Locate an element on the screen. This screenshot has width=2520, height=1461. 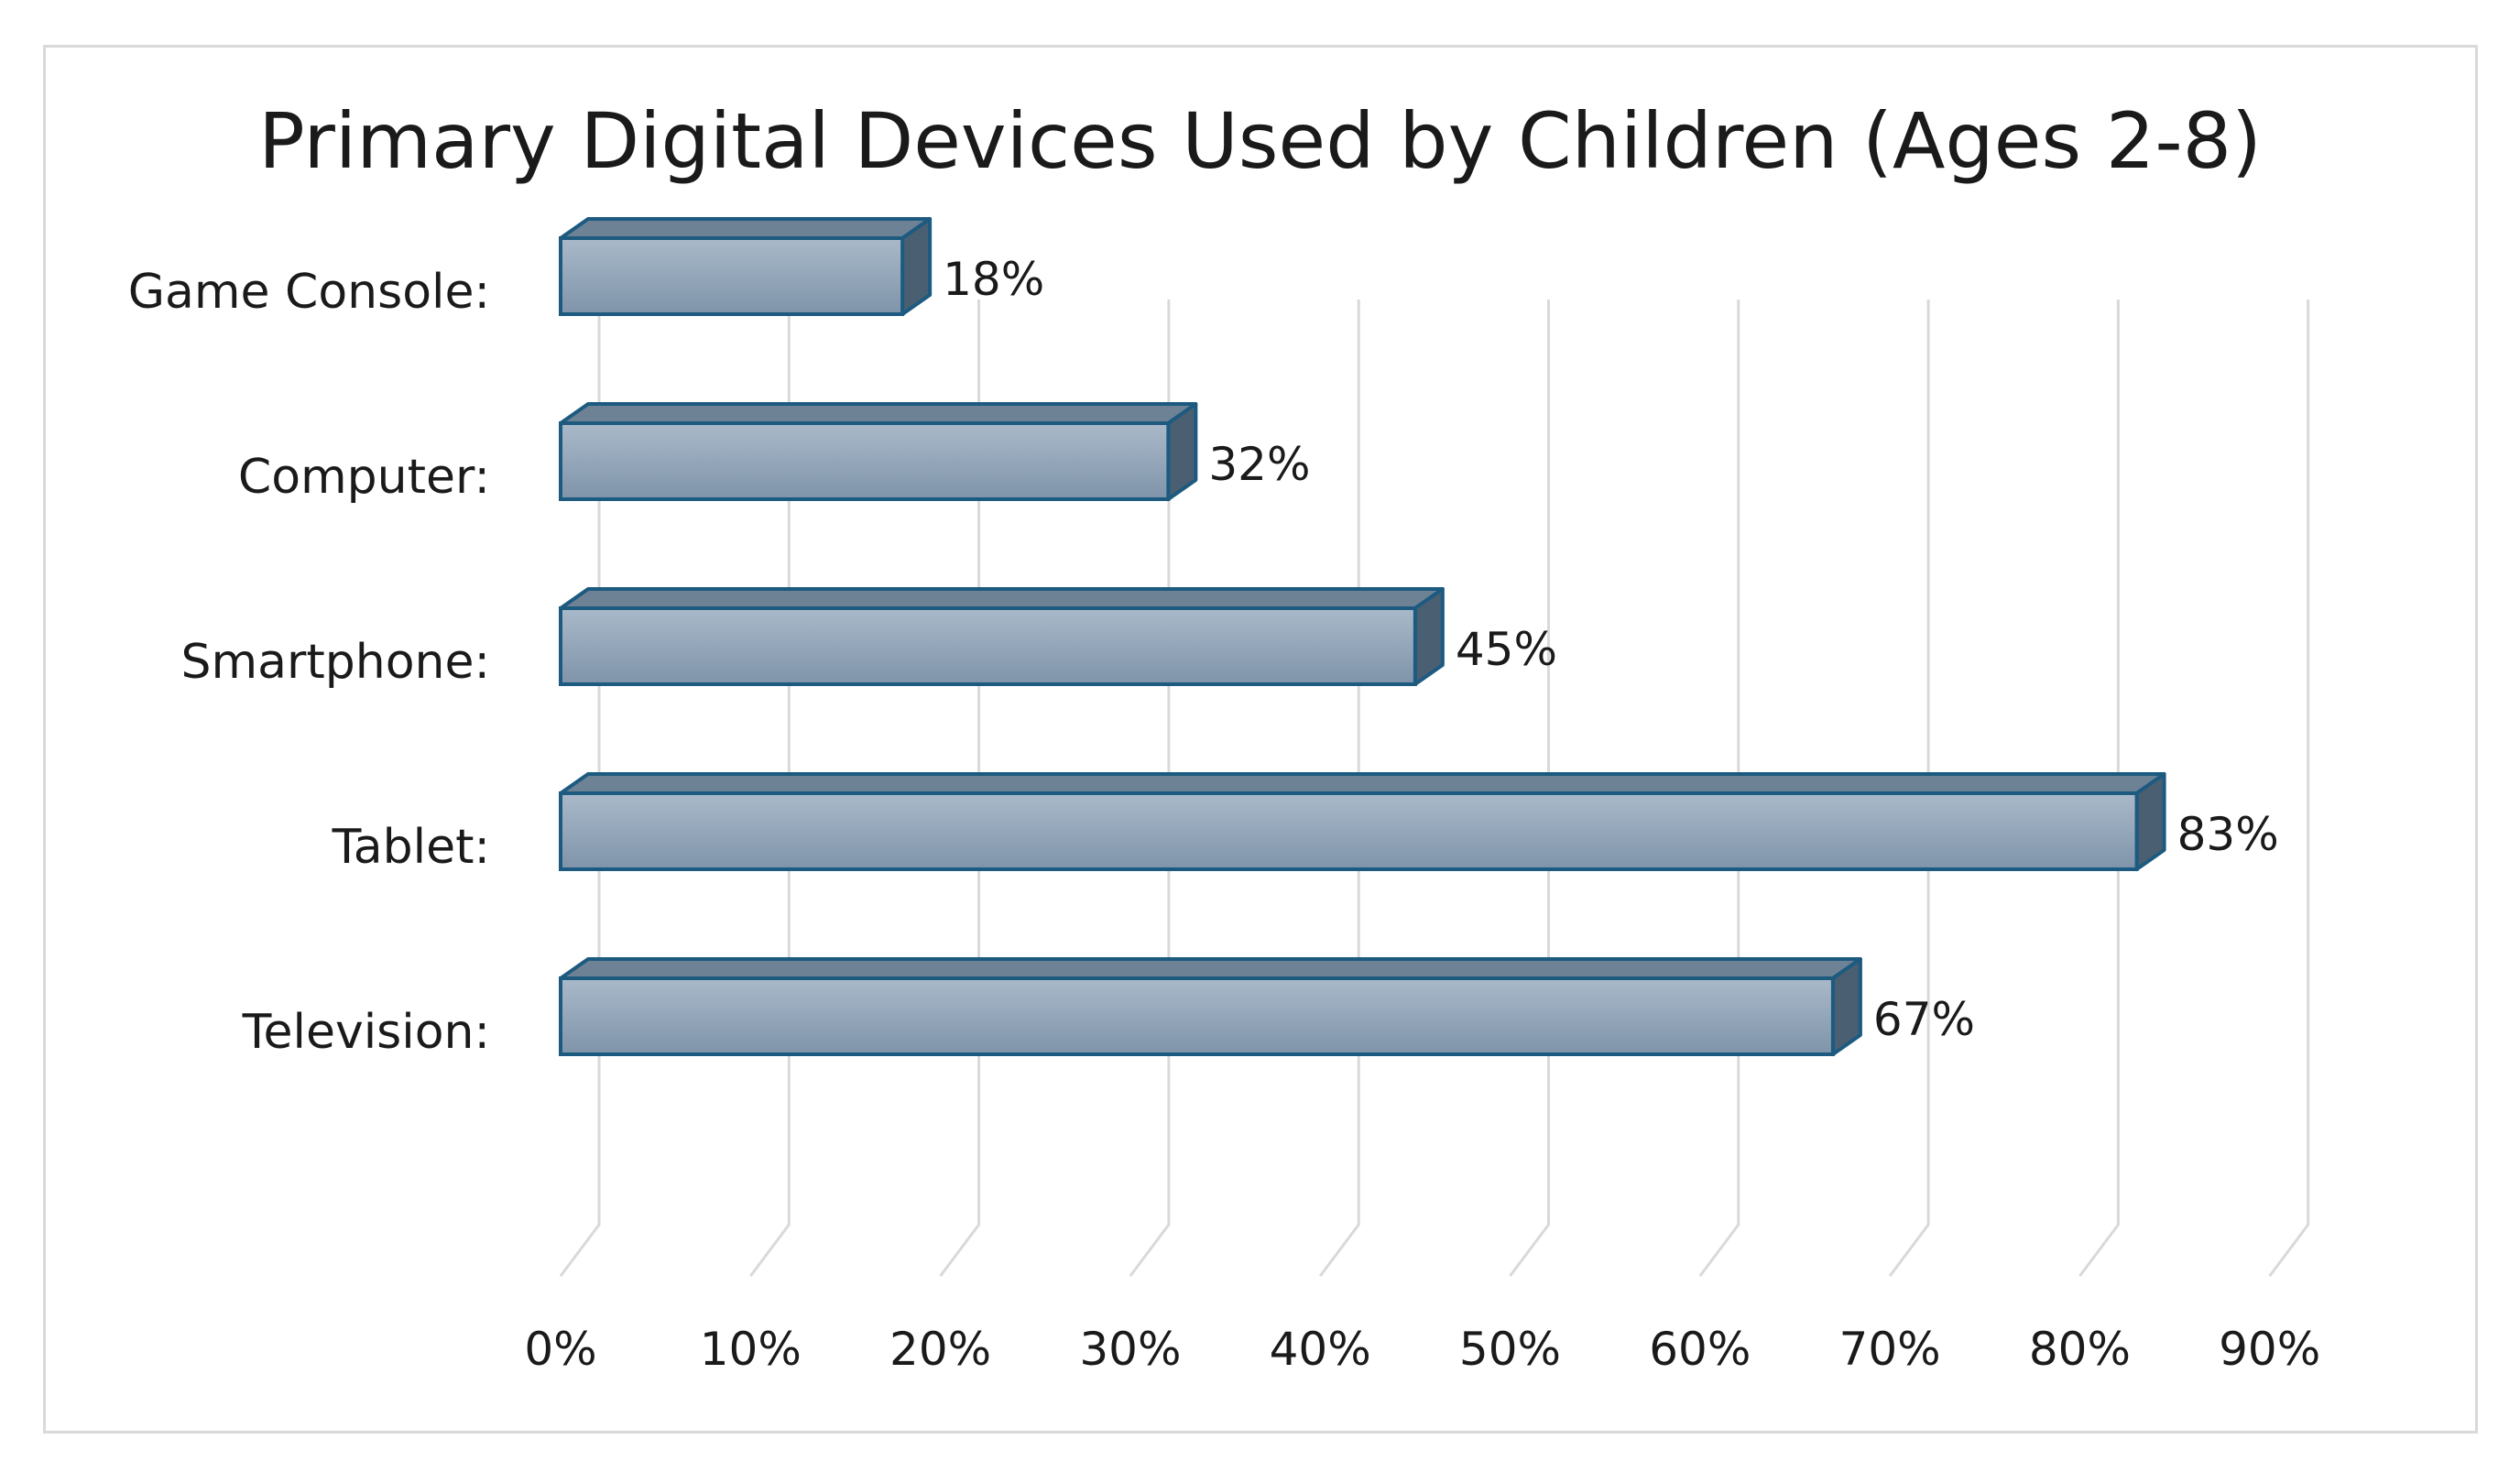
bar-tablet is located at coordinates (1362, 821).